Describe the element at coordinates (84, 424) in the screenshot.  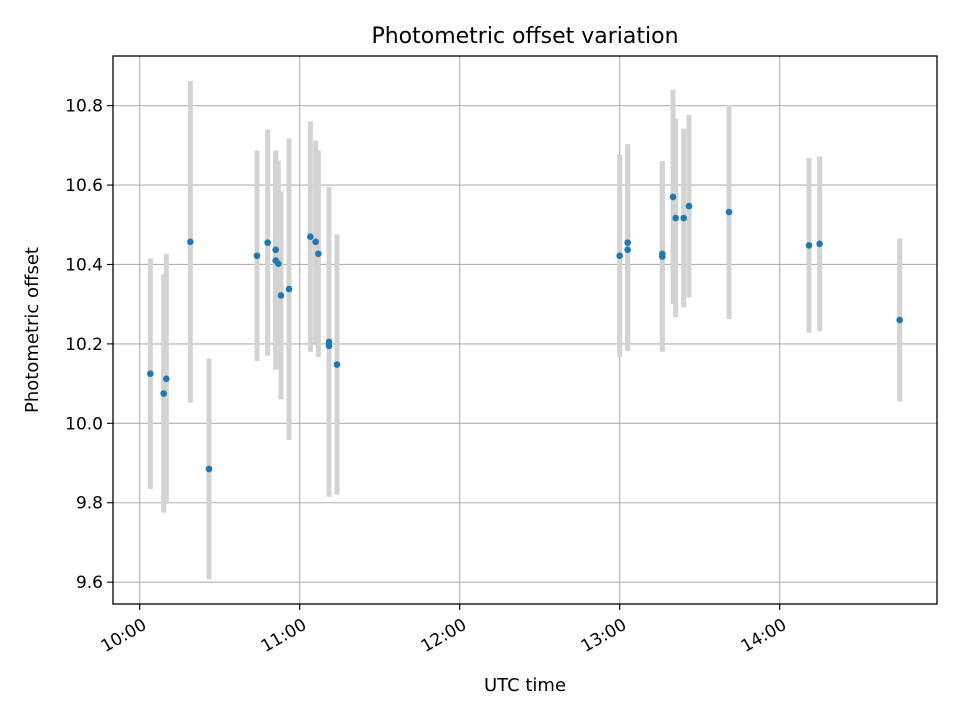
I see `y-tick-label: 10.0` at that location.